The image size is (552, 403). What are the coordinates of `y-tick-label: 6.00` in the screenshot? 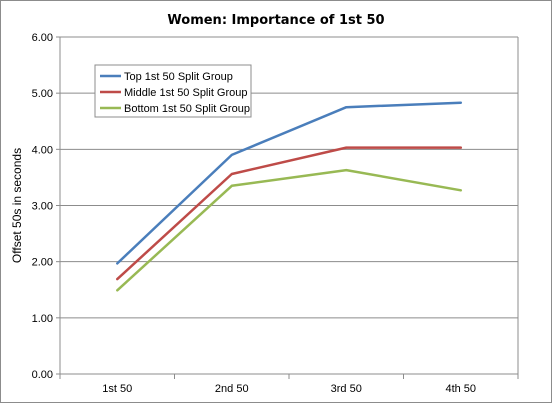 It's located at (42, 38).